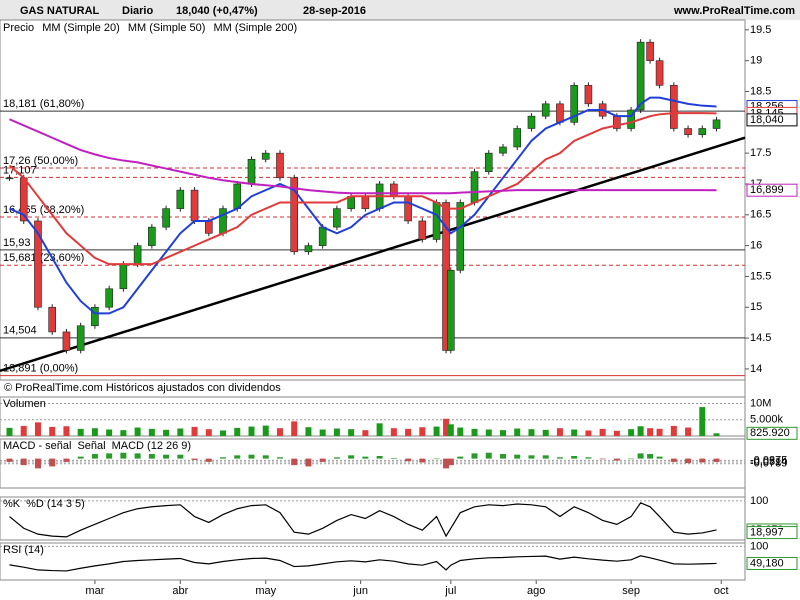 Image resolution: width=800 pixels, height=600 pixels. Describe the element at coordinates (94, 591) in the screenshot. I see `x-tick-label: mar` at that location.